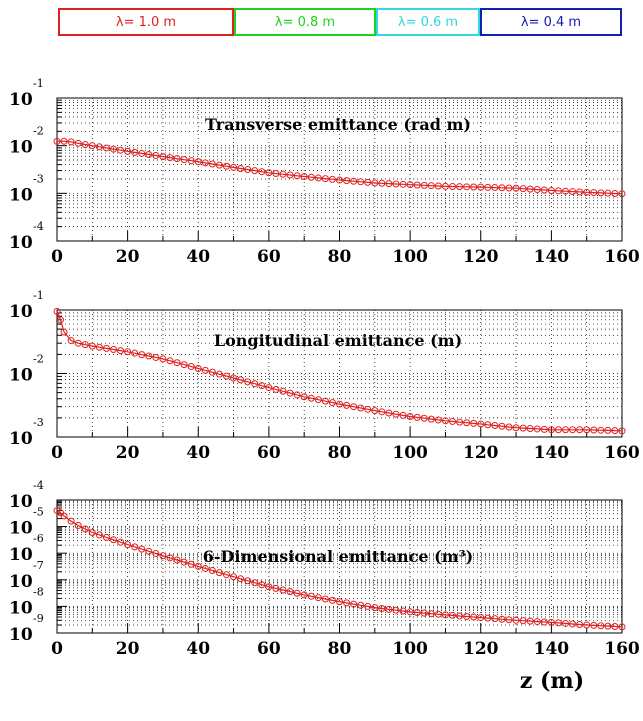 This screenshot has height=721, width=643. What do you see at coordinates (146, 22) in the screenshot?
I see `legend-label: λ= 1.0 m` at bounding box center [146, 22].